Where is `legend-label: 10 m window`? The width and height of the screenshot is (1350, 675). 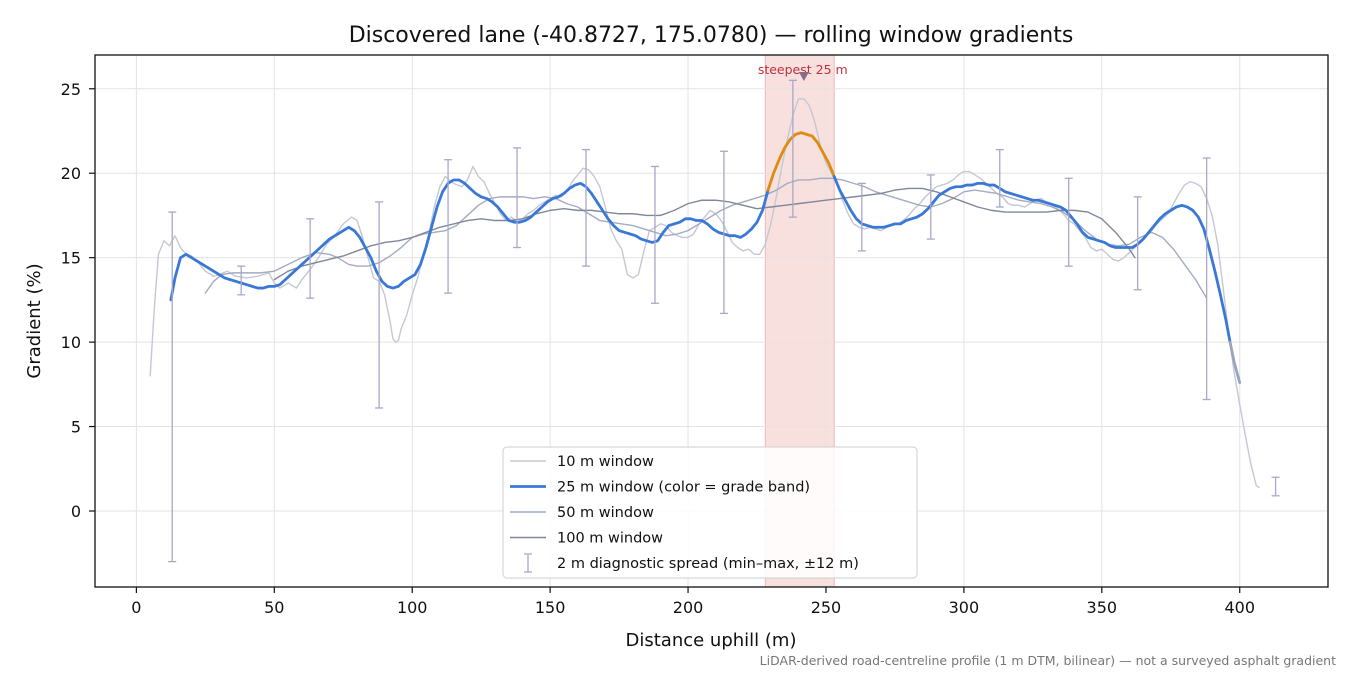
legend-label: 10 m window is located at coordinates (605, 462).